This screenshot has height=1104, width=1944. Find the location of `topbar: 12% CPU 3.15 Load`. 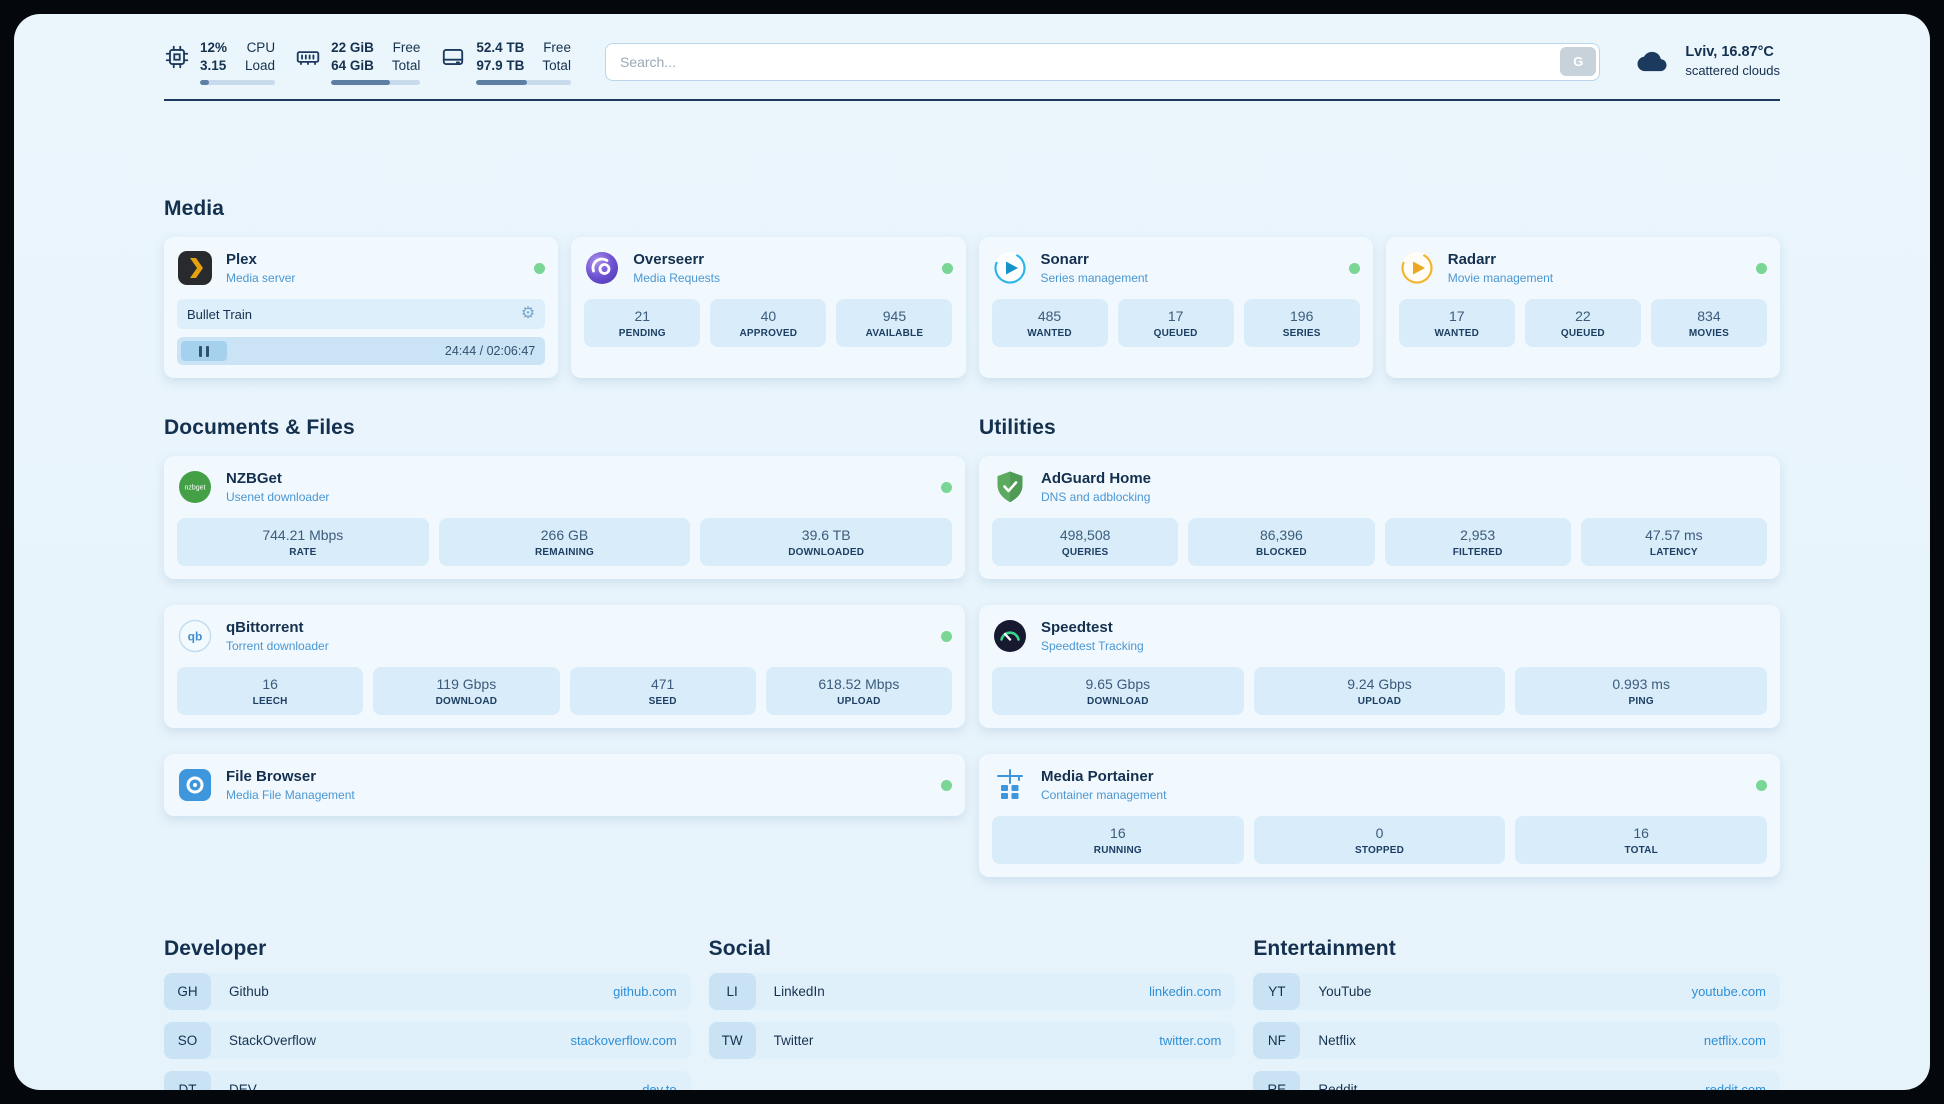

topbar: 12% CPU 3.15 Load is located at coordinates (972, 63).